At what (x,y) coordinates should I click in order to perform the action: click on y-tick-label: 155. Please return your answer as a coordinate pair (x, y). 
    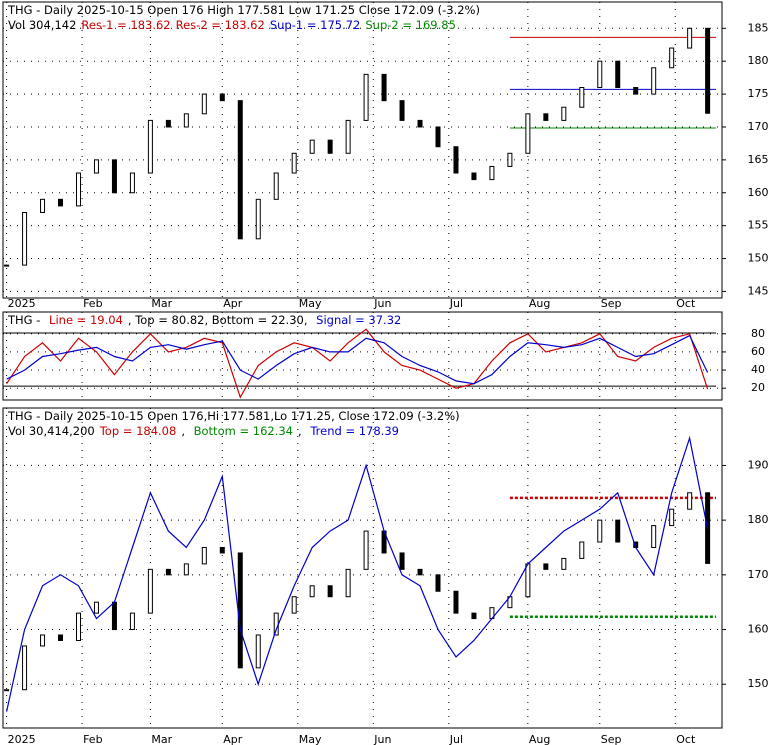
    Looking at the image, I should click on (758, 225).